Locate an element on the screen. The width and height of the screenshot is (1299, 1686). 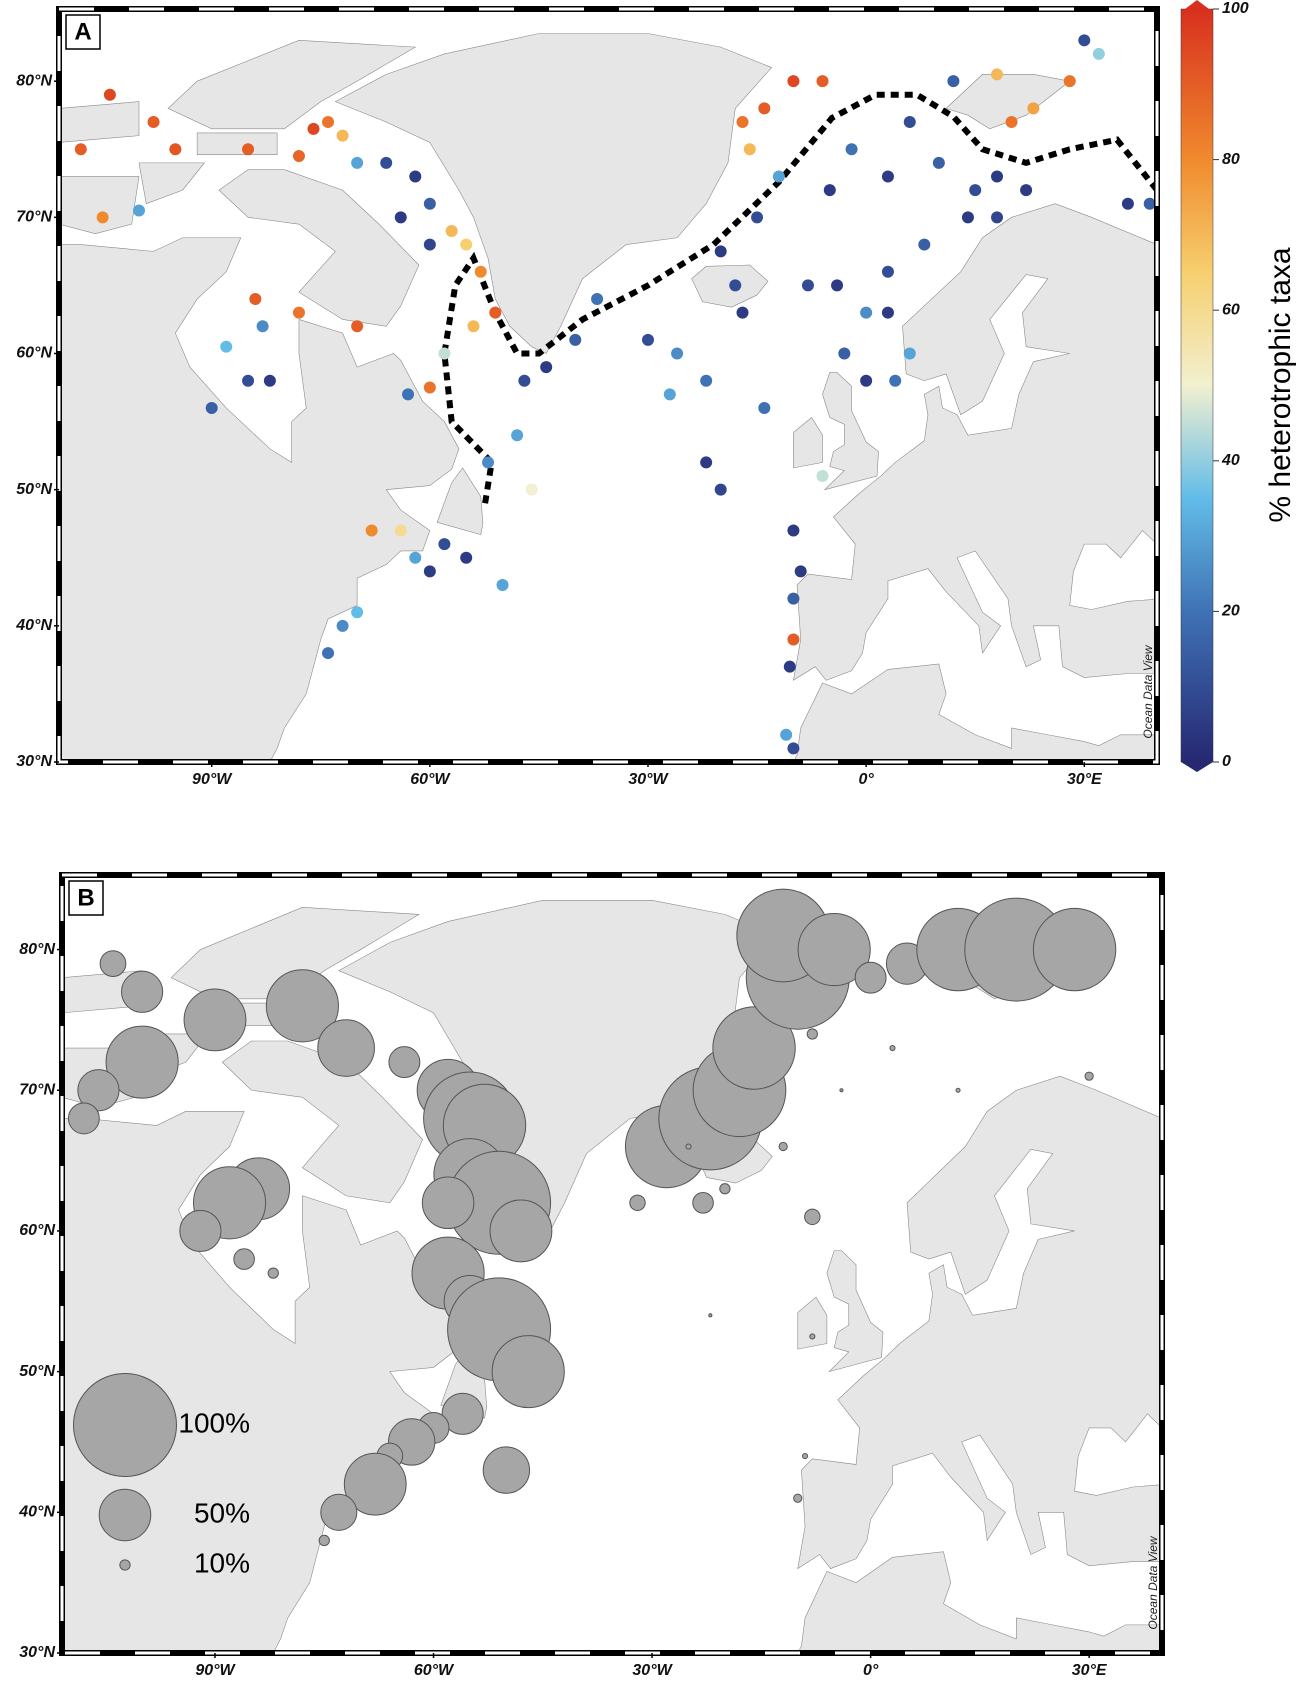
panel-label: B is located at coordinates (85, 897).